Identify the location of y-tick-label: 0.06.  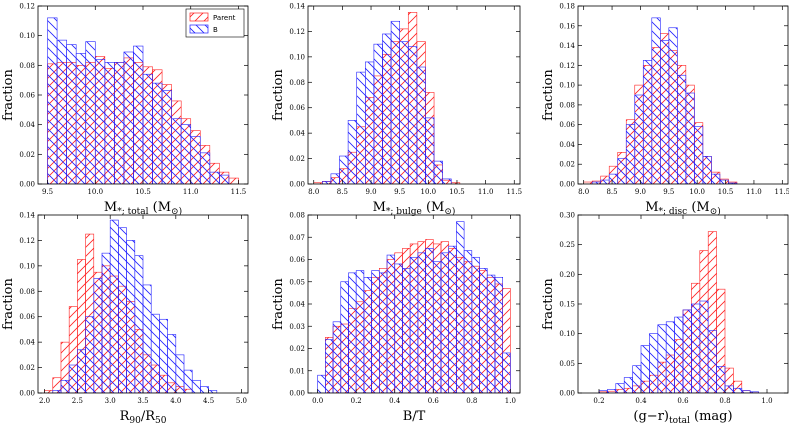
(297, 260).